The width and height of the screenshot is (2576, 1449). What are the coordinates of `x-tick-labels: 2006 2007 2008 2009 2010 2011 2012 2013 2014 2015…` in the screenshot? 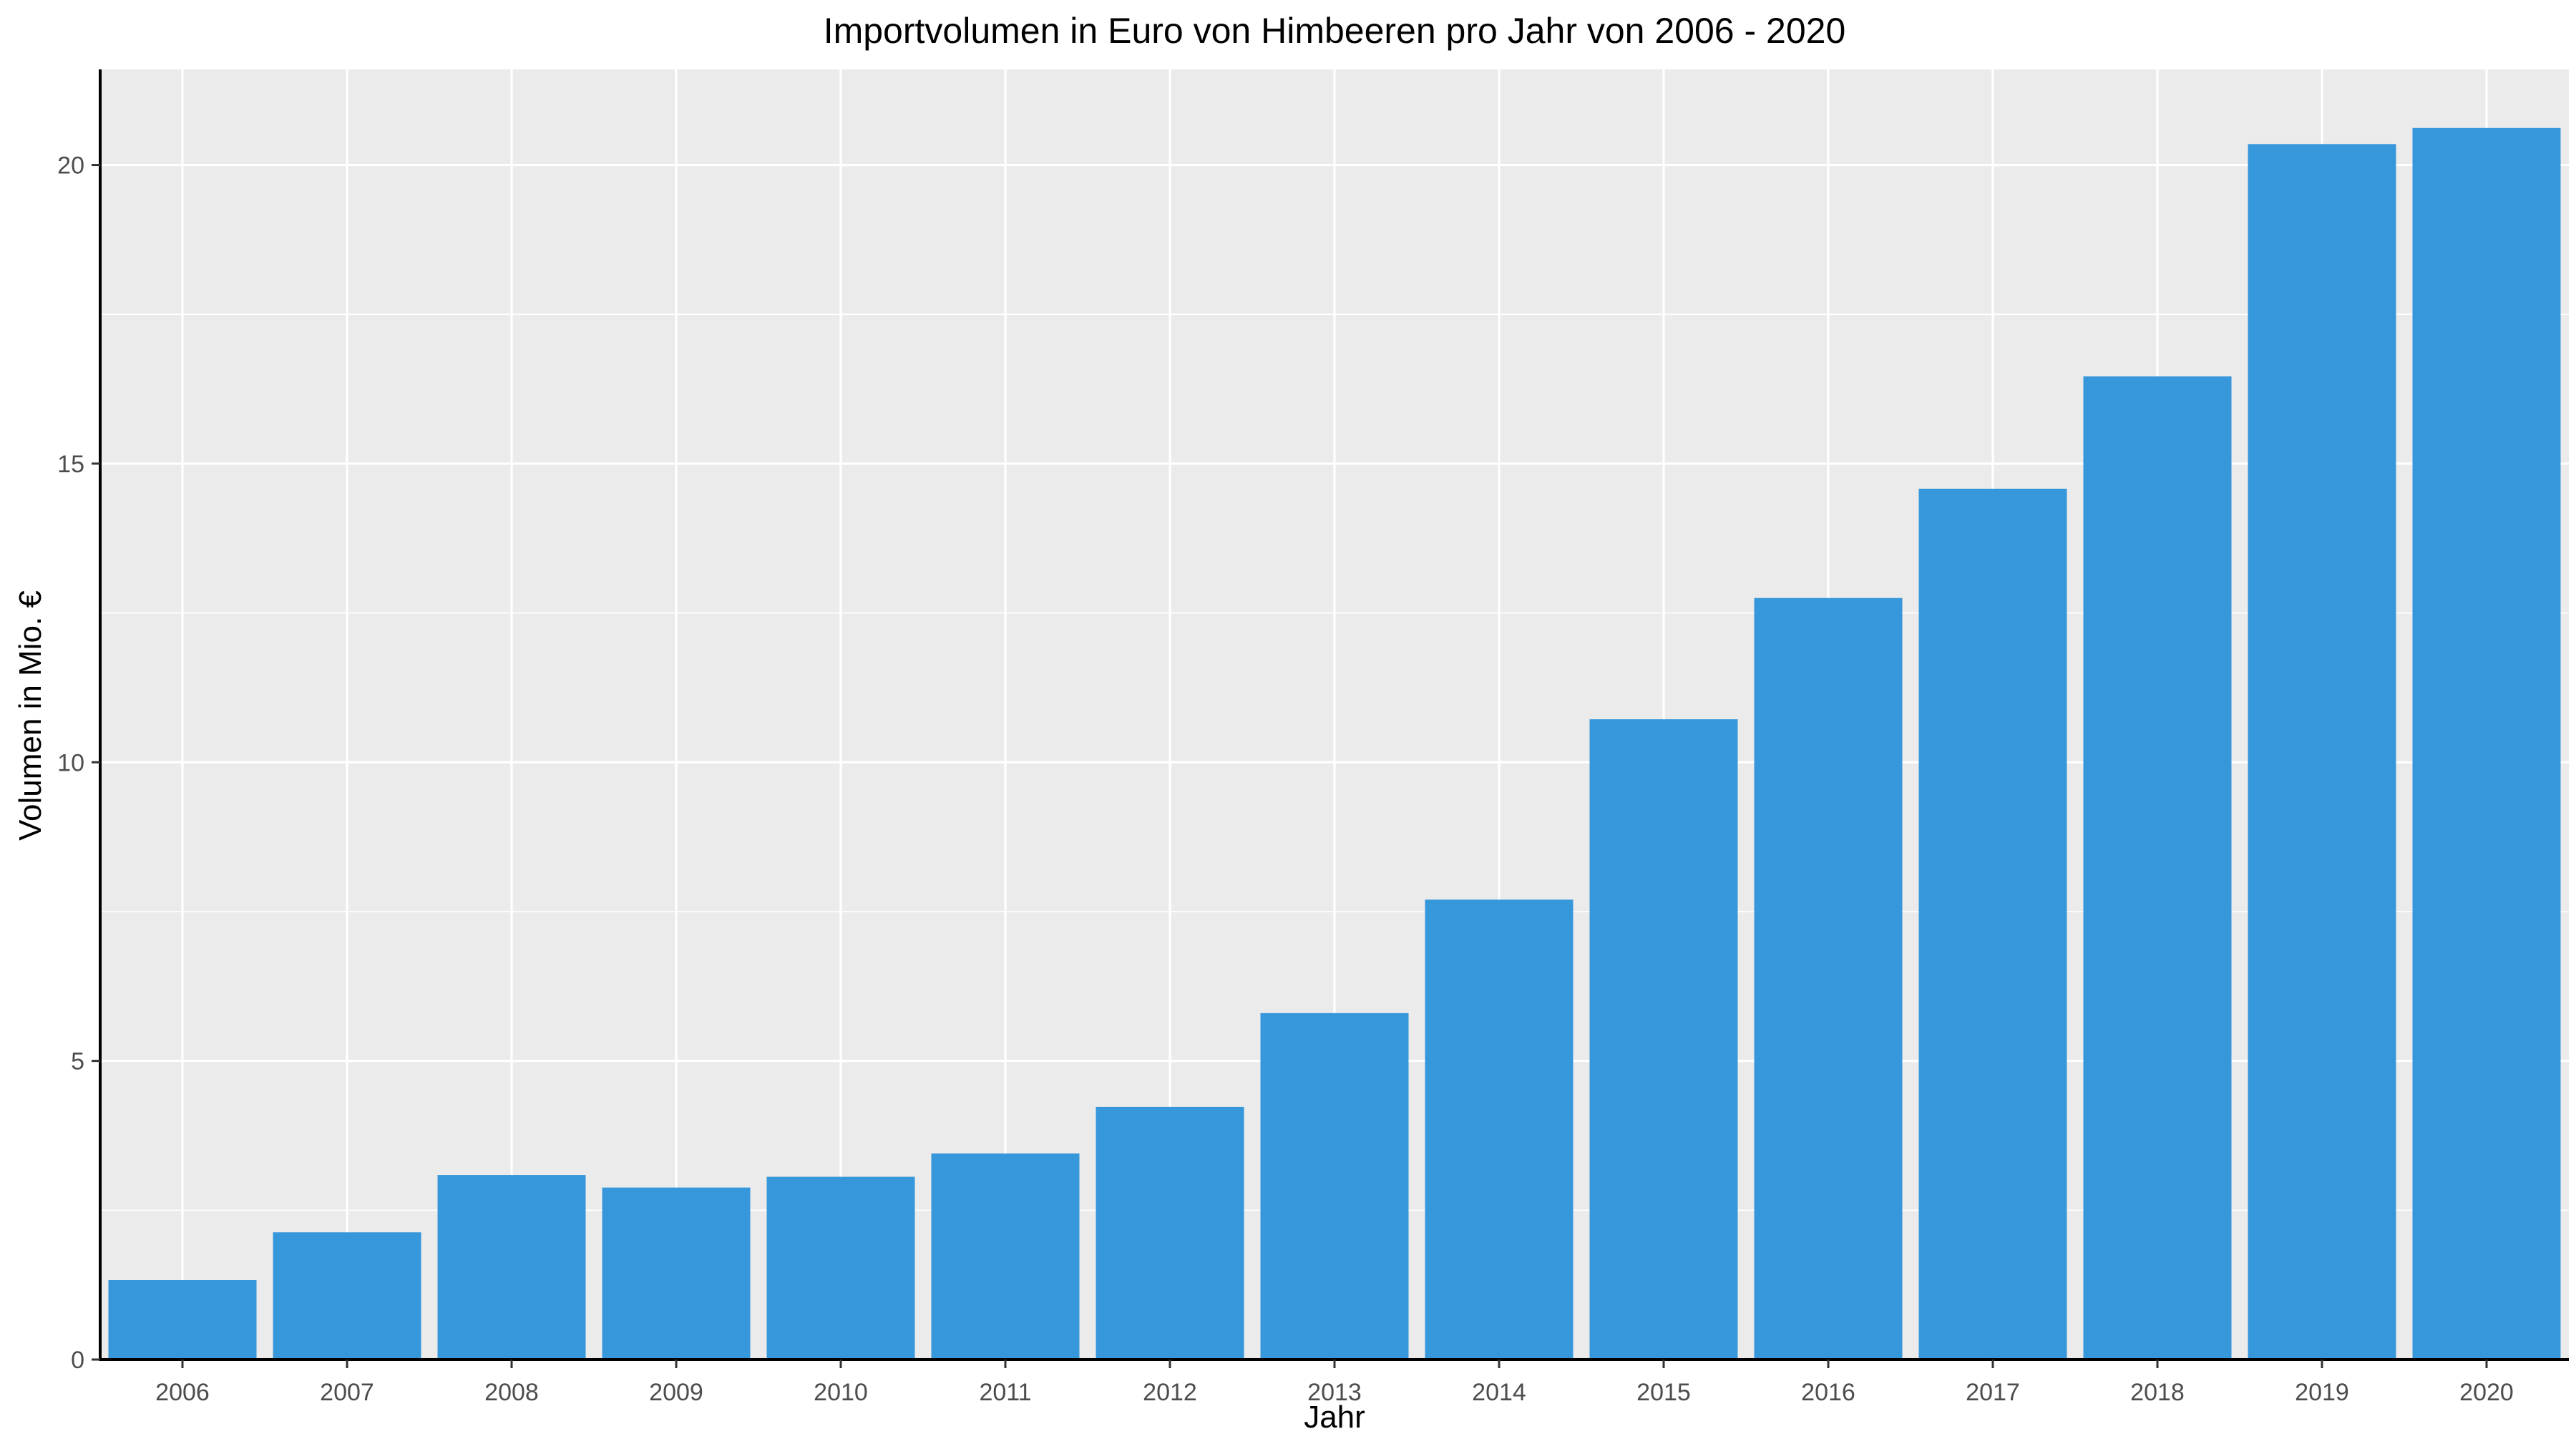 It's located at (1334, 1383).